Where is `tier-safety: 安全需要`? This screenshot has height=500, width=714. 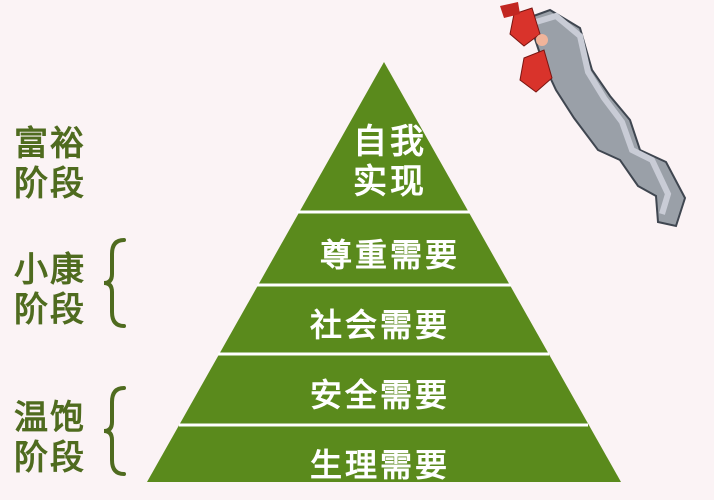
tier-safety: 安全需要 is located at coordinates (379, 395).